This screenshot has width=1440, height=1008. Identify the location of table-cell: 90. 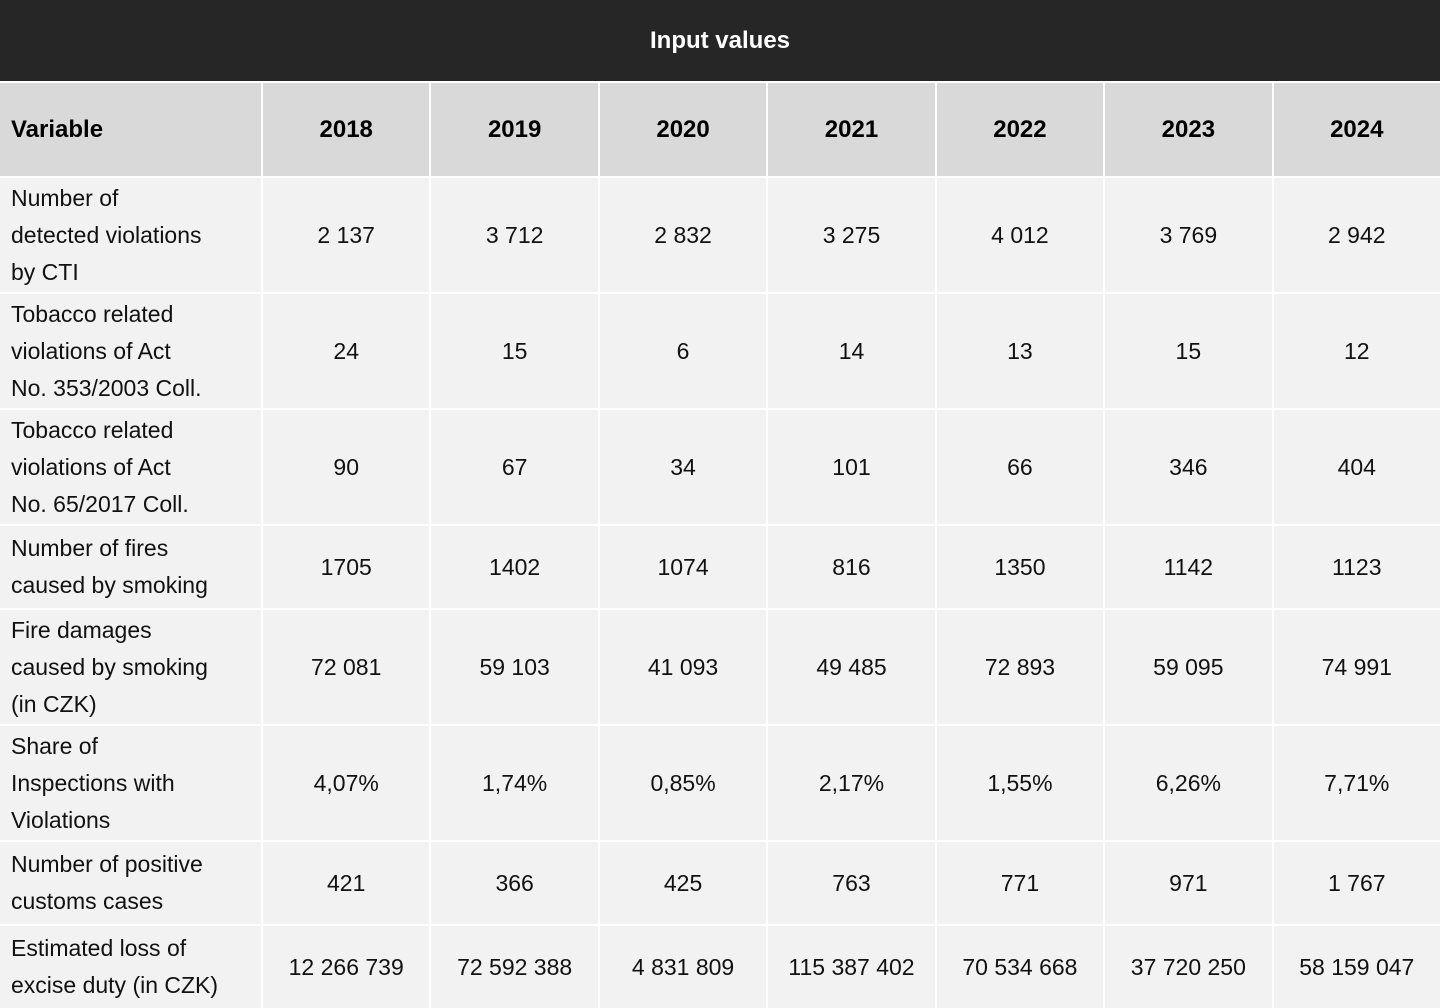
(346, 467).